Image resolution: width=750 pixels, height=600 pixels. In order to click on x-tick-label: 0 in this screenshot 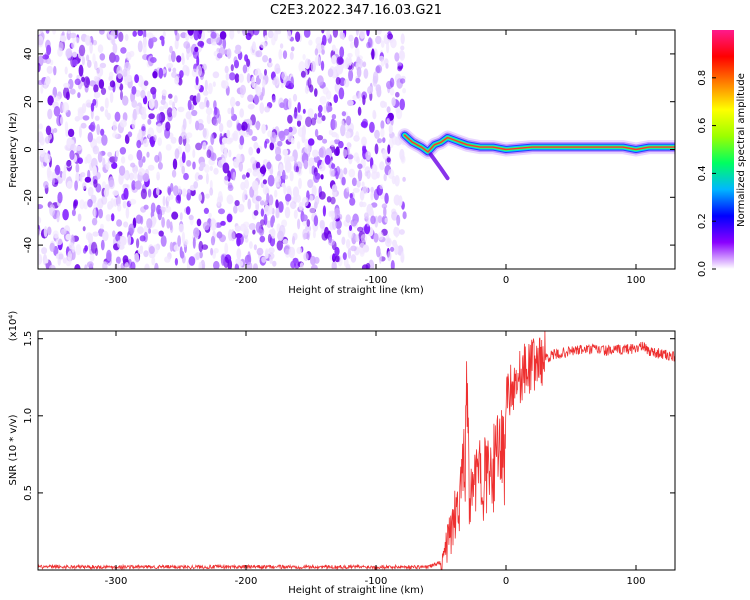, I will do `click(506, 581)`.